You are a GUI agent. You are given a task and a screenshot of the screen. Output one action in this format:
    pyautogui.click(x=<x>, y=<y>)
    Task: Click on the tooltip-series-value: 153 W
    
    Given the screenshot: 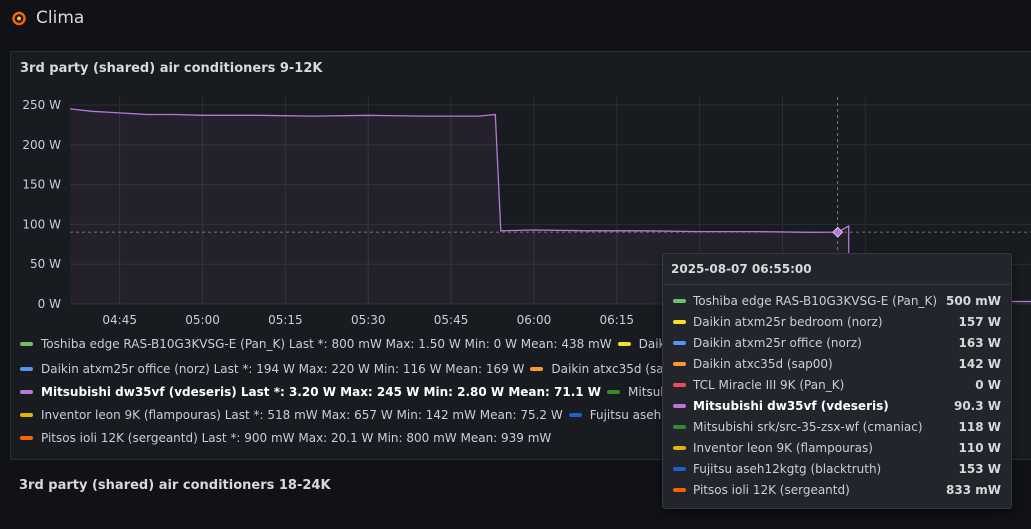 What is the action you would take?
    pyautogui.click(x=979, y=469)
    